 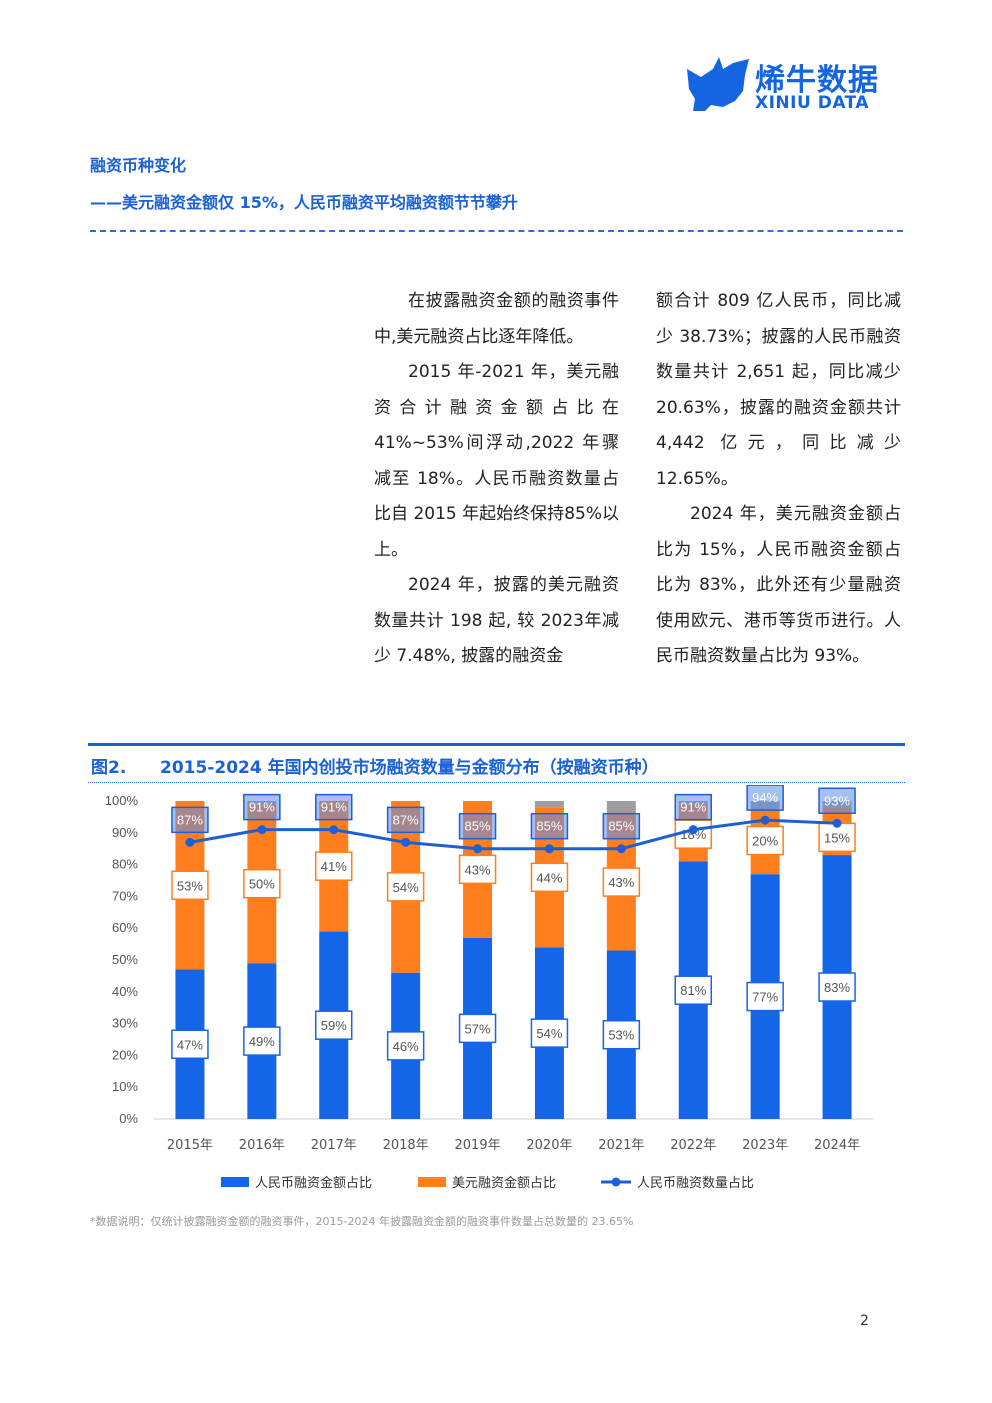 I want to click on legend-swatch-marker, so click(x=616, y=1182).